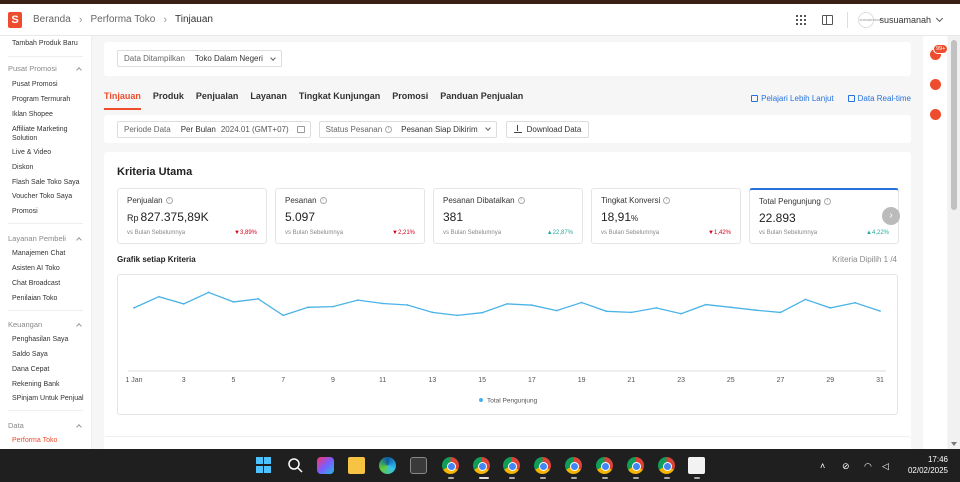 The width and height of the screenshot is (960, 482). Describe the element at coordinates (935, 54) in the screenshot. I see `notification-icon` at that location.